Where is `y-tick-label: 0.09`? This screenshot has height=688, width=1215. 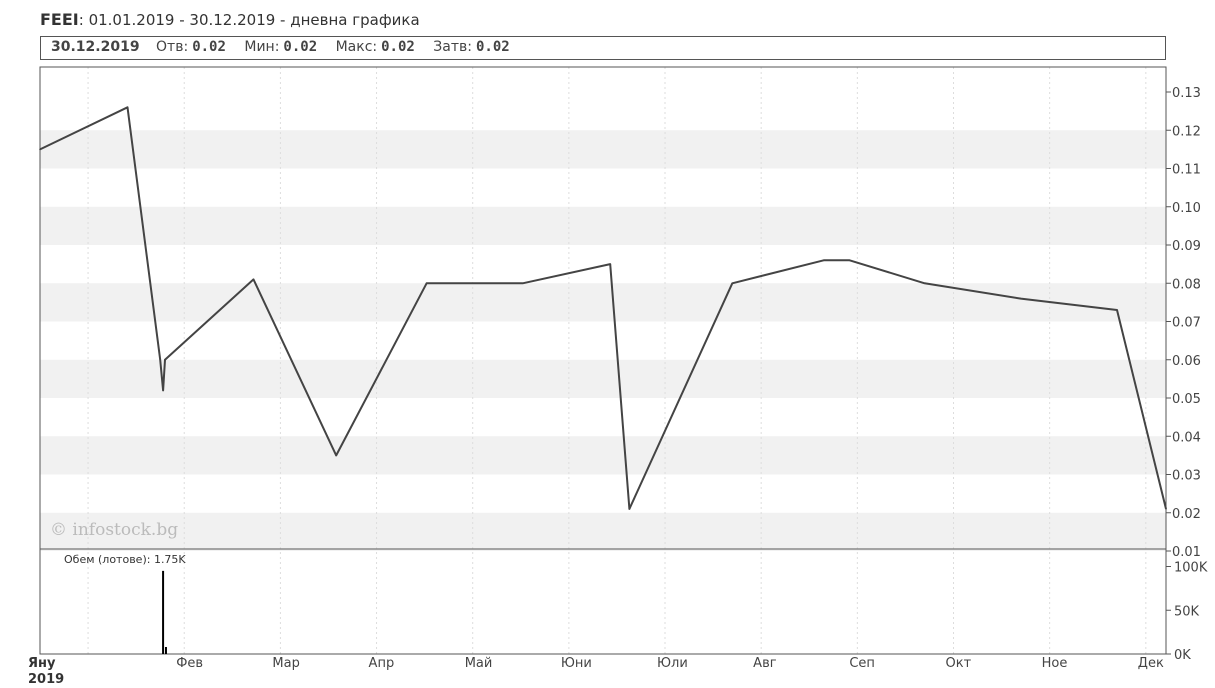
y-tick-label: 0.09 is located at coordinates (1186, 246).